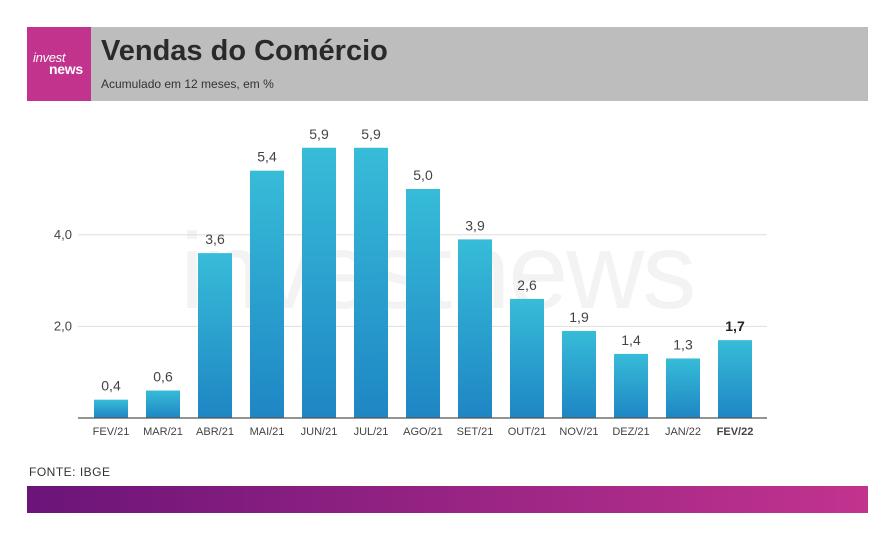 The height and width of the screenshot is (540, 895). What do you see at coordinates (423, 175) in the screenshot?
I see `value-label: 5,0` at bounding box center [423, 175].